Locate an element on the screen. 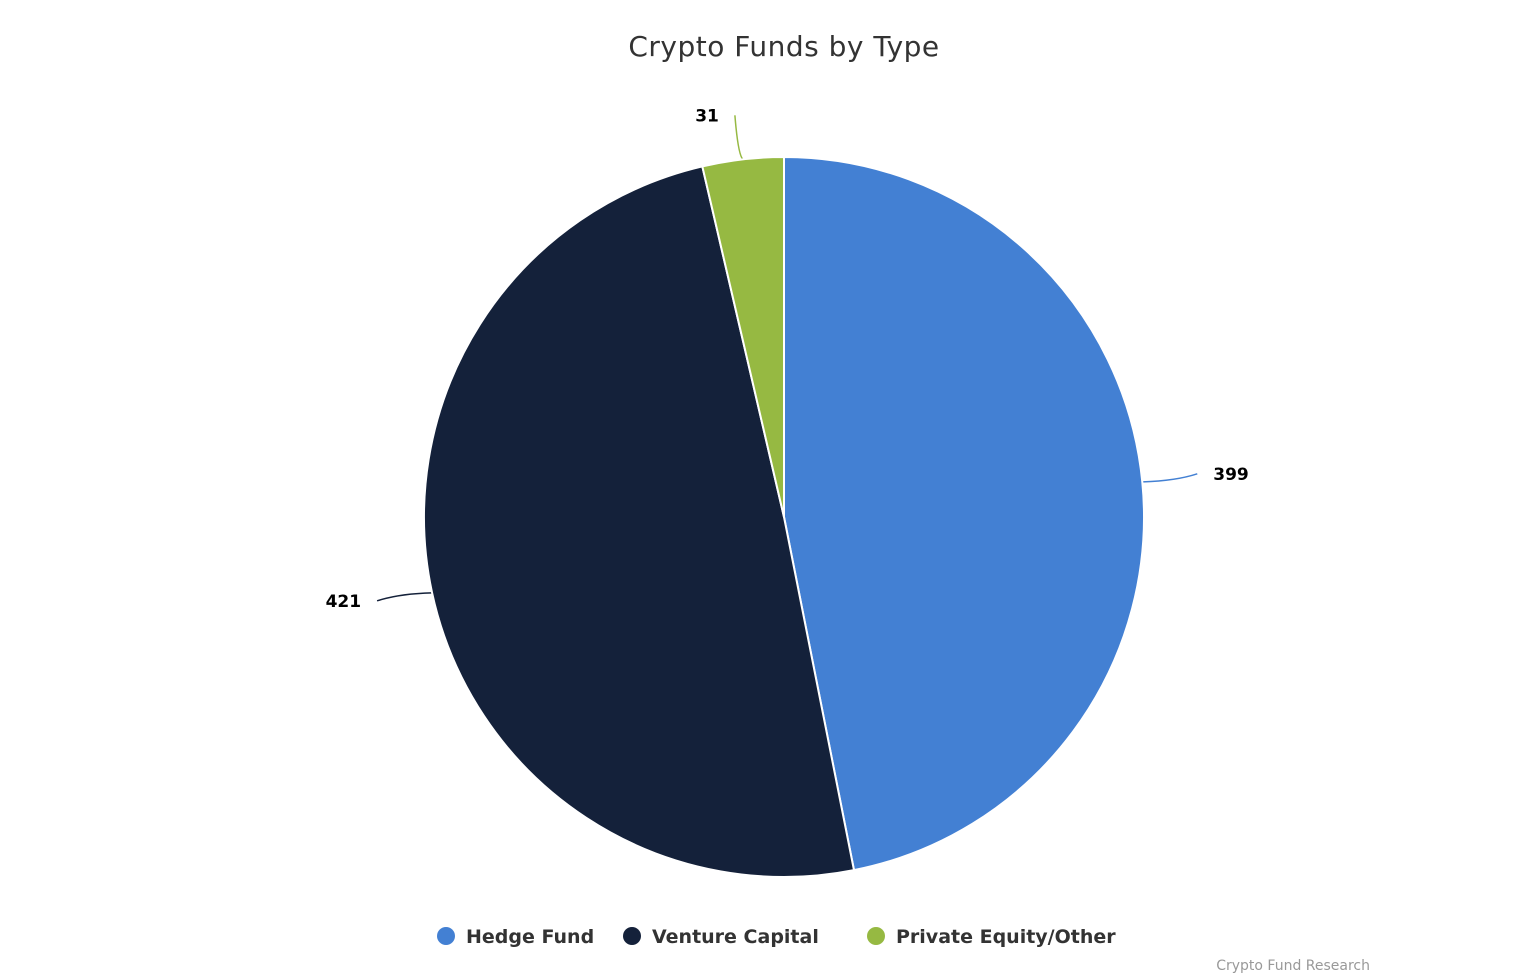 The height and width of the screenshot is (975, 1536). data-label-hedge-fund: 399 is located at coordinates (1231, 475).